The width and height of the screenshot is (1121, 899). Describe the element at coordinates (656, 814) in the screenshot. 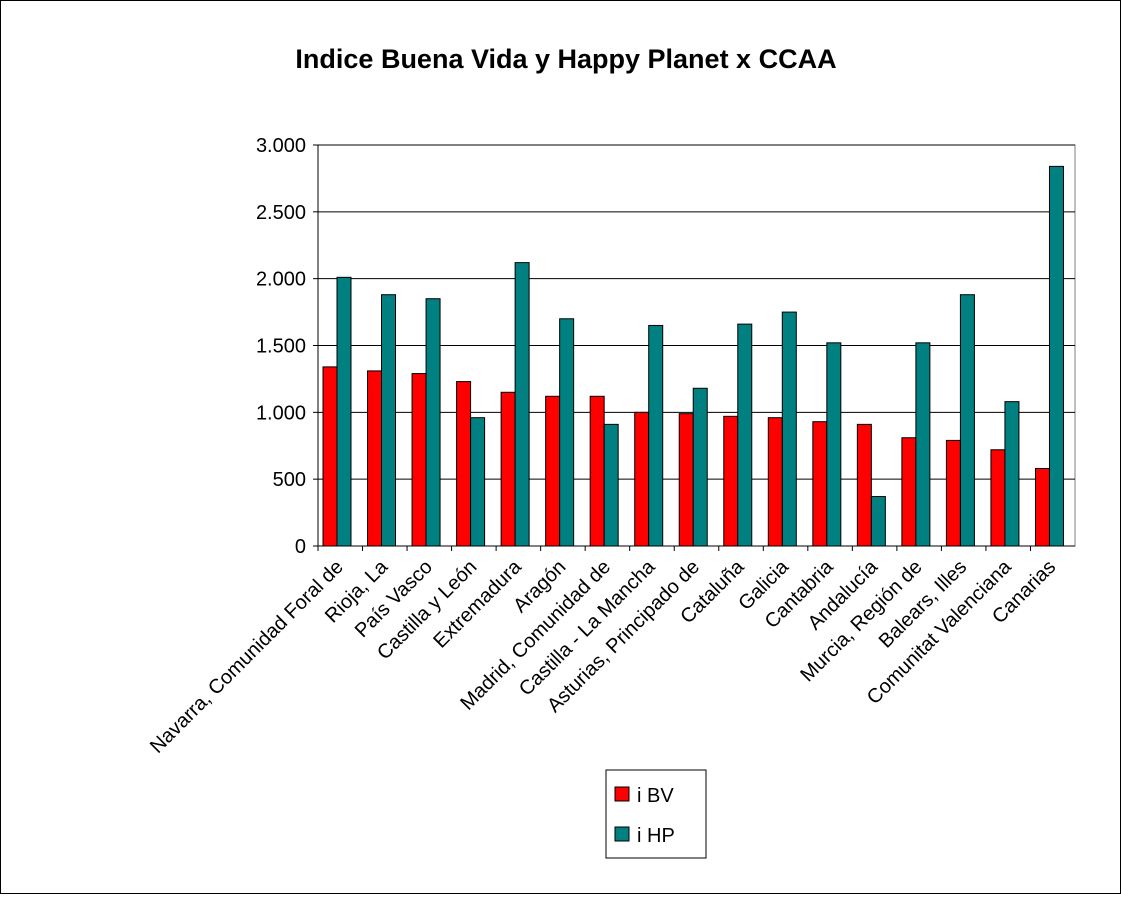

I see `legend-box` at that location.